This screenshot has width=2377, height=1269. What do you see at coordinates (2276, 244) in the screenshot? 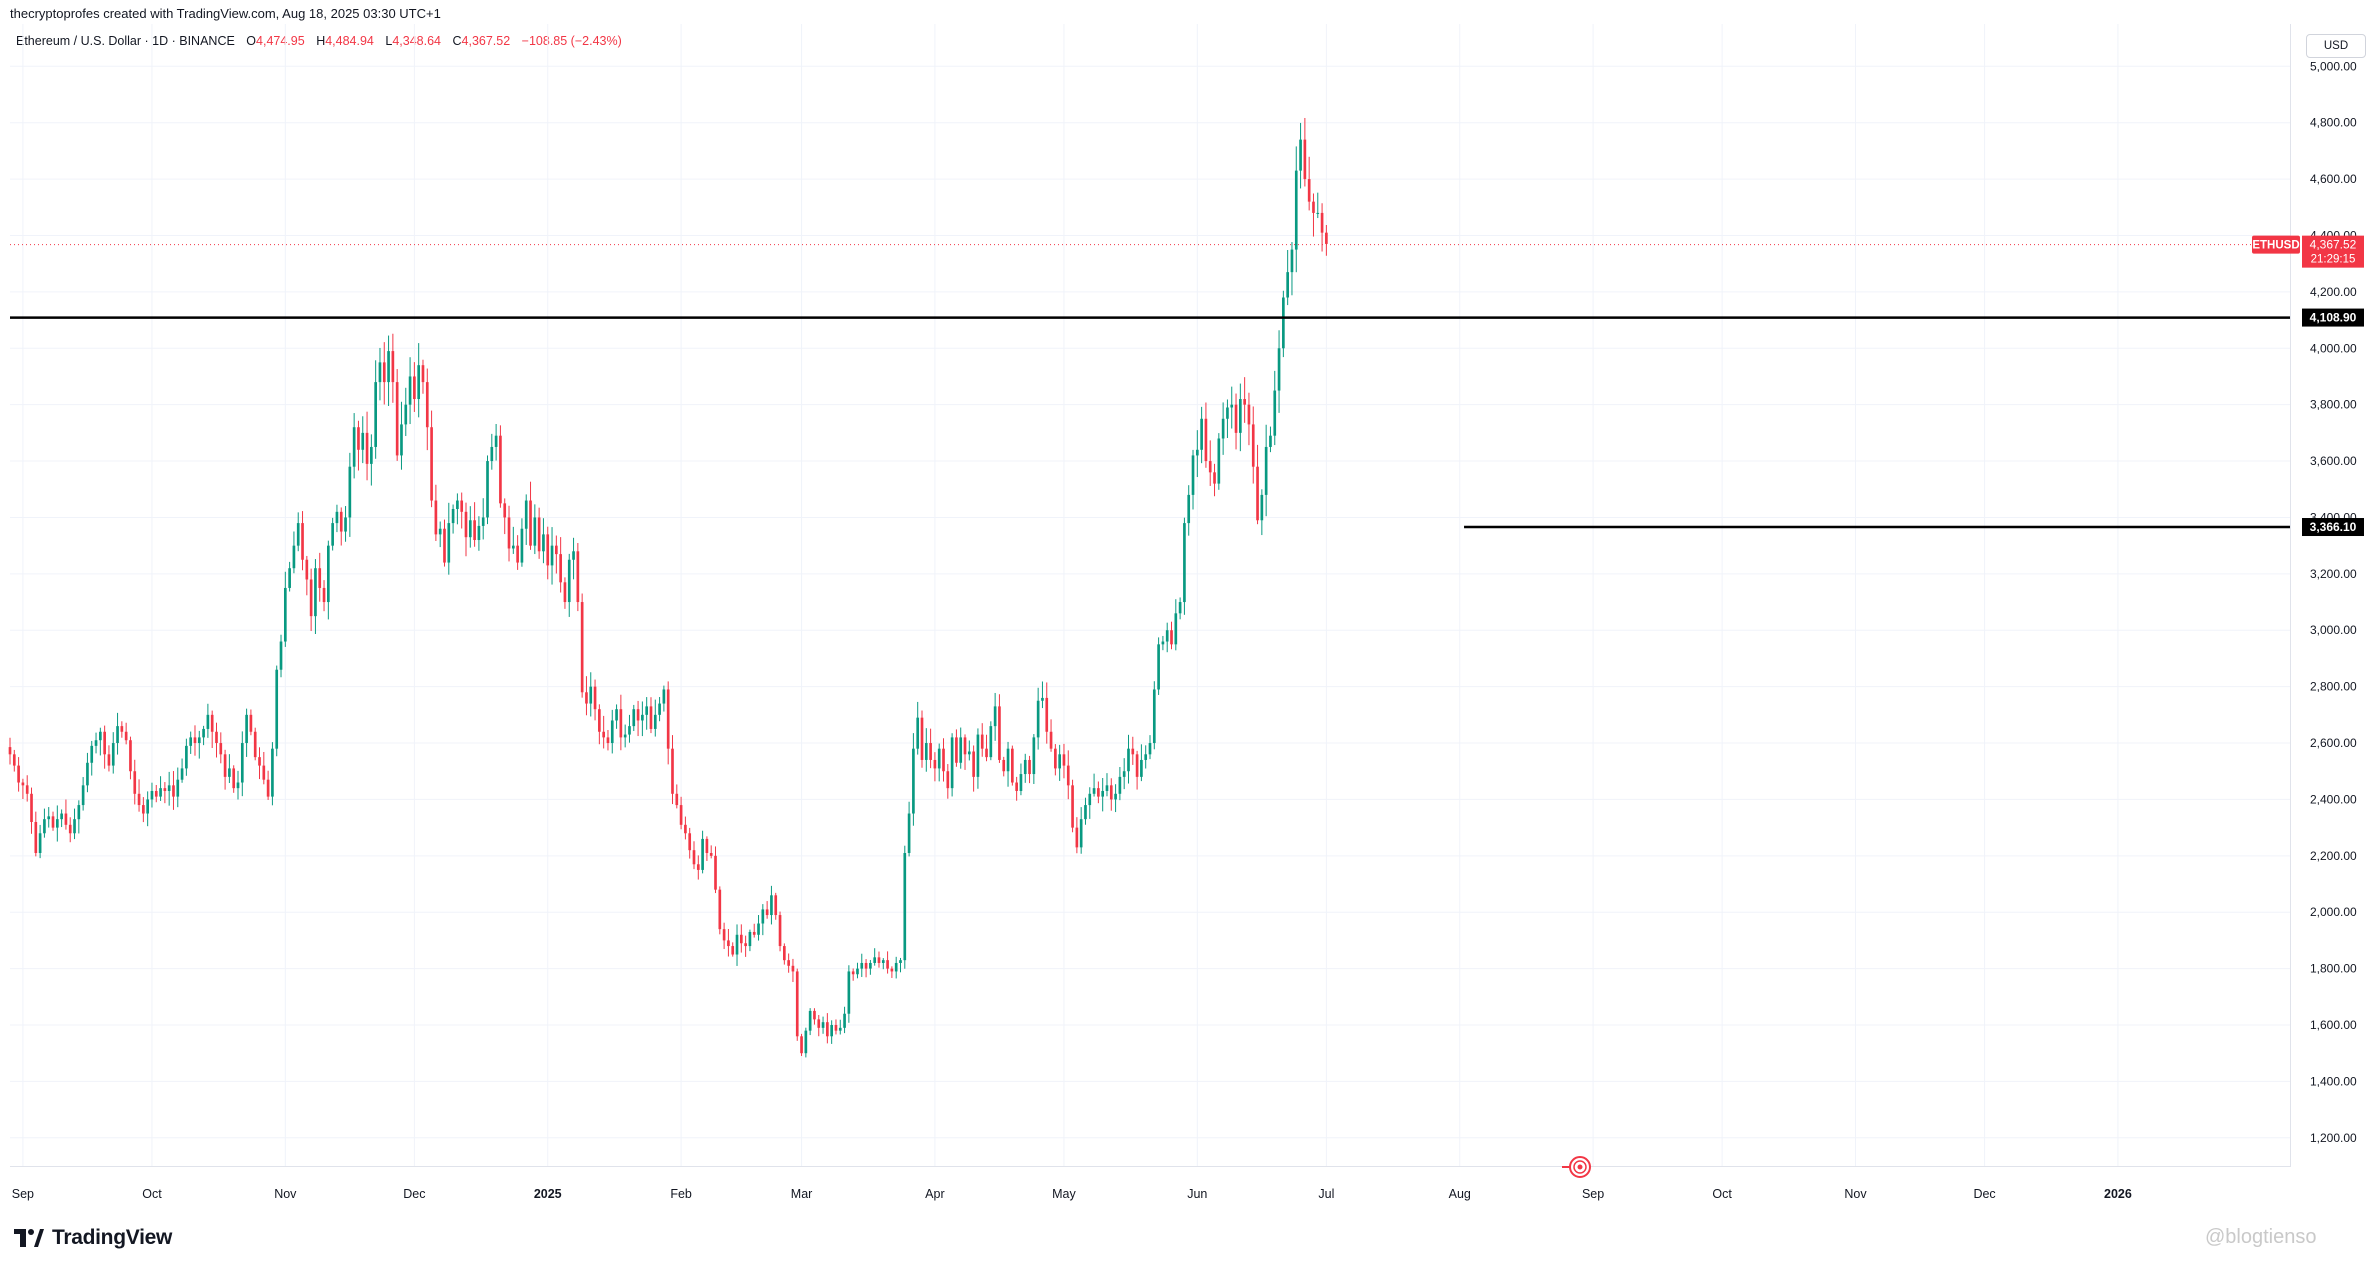
I see `symbol-tag` at bounding box center [2276, 244].